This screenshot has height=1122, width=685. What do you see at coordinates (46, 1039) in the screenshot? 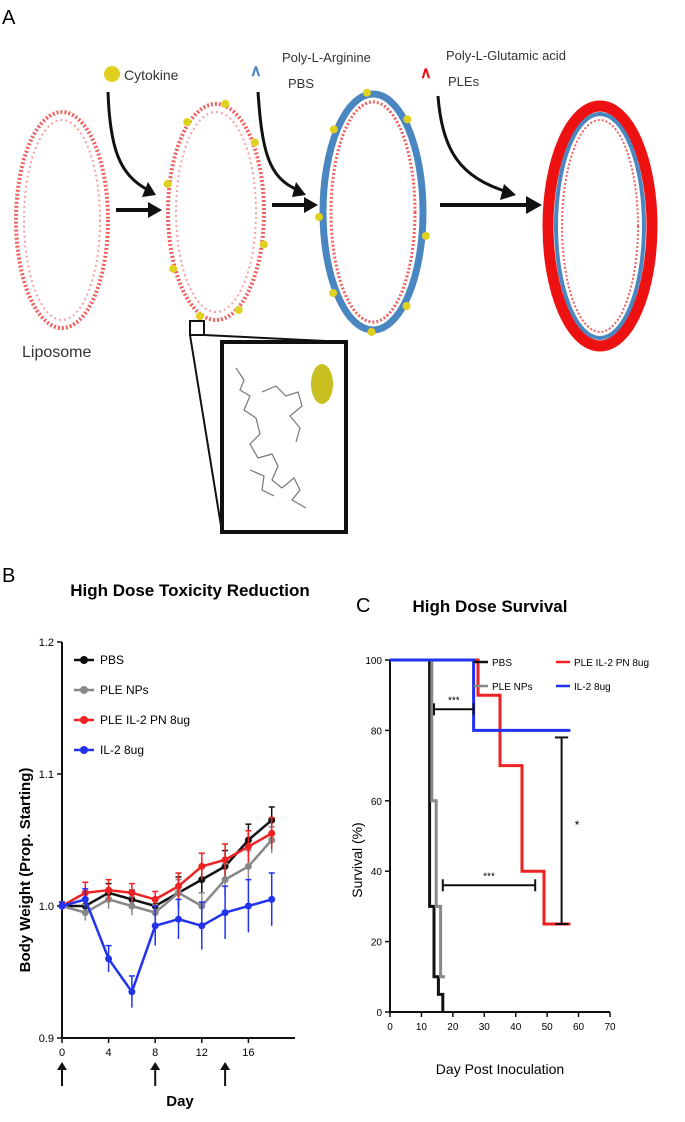
I see `y-tick-label: 0.9` at bounding box center [46, 1039].